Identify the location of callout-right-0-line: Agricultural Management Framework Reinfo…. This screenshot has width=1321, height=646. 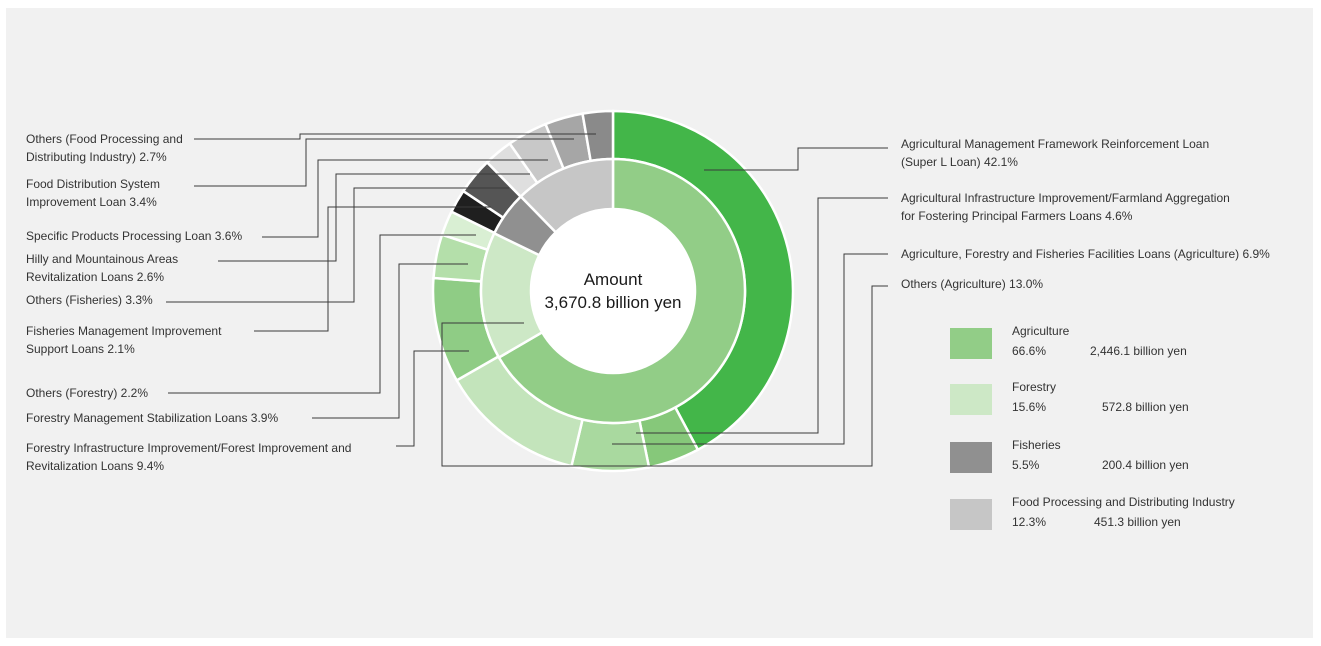
(1055, 144).